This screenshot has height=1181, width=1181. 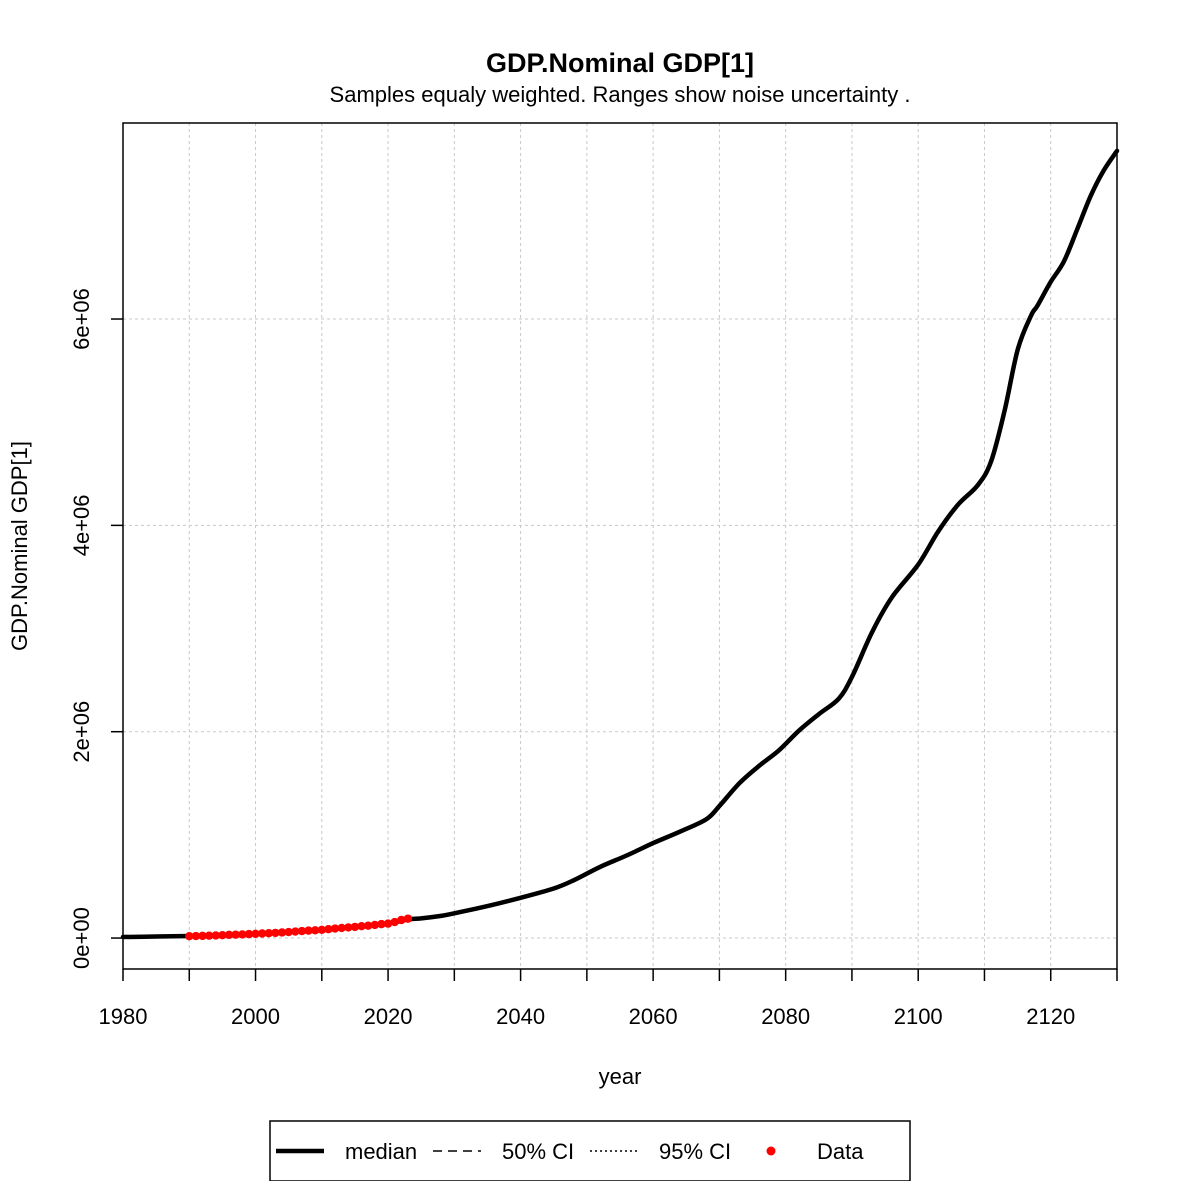 What do you see at coordinates (81, 525) in the screenshot?
I see `y-tick-label: 4e+06` at bounding box center [81, 525].